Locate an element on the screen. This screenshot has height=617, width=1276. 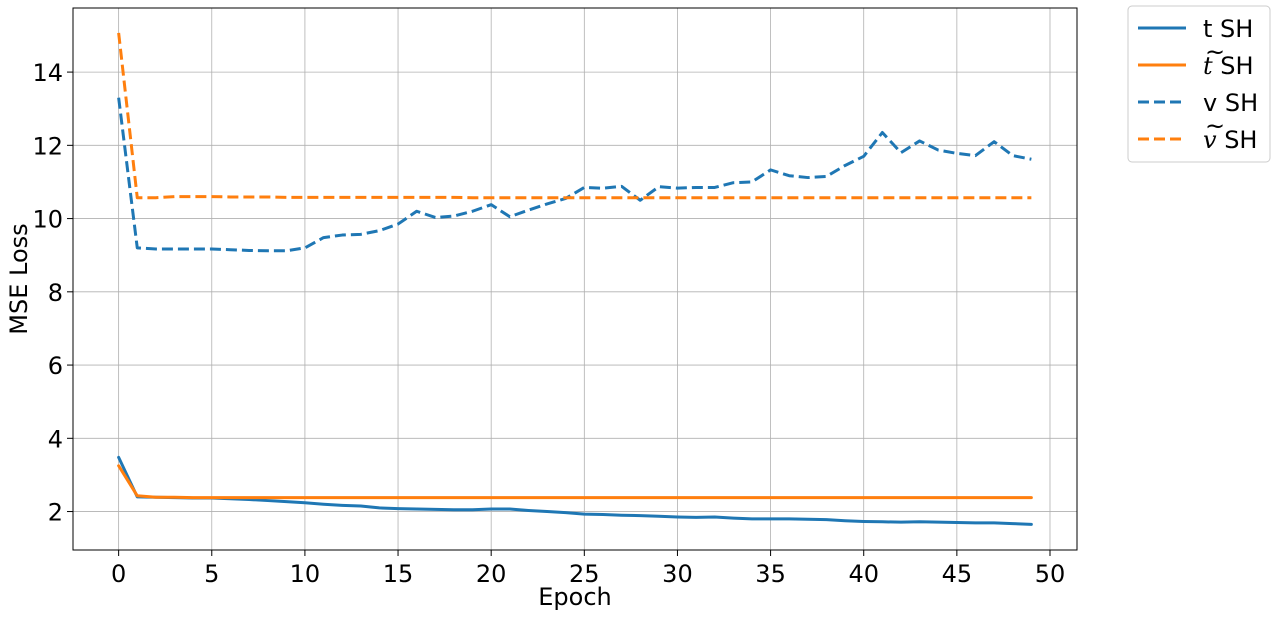
y-tick-label: 2 is located at coordinates (55, 513).